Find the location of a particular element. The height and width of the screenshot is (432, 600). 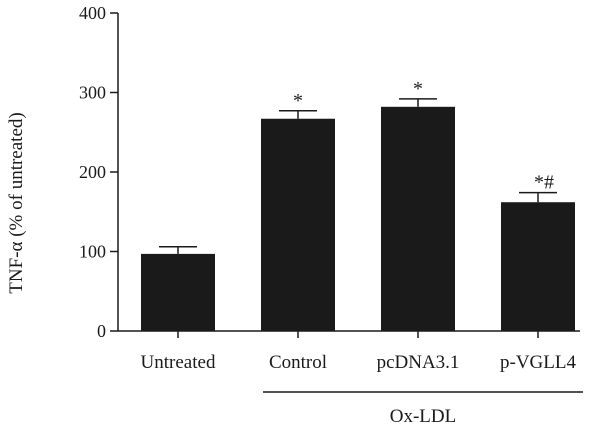

y-tick-label: 0 is located at coordinates (101, 331).